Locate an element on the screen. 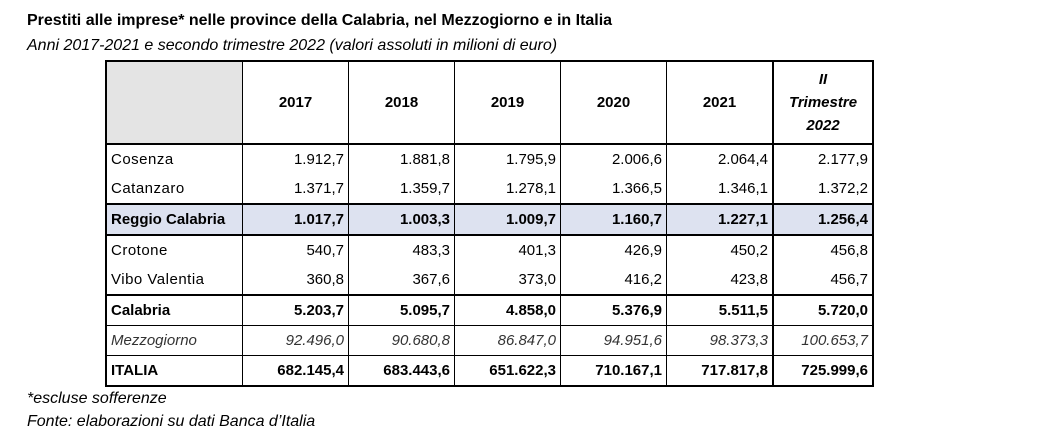  cell-value: 1.881,8 is located at coordinates (401, 159).